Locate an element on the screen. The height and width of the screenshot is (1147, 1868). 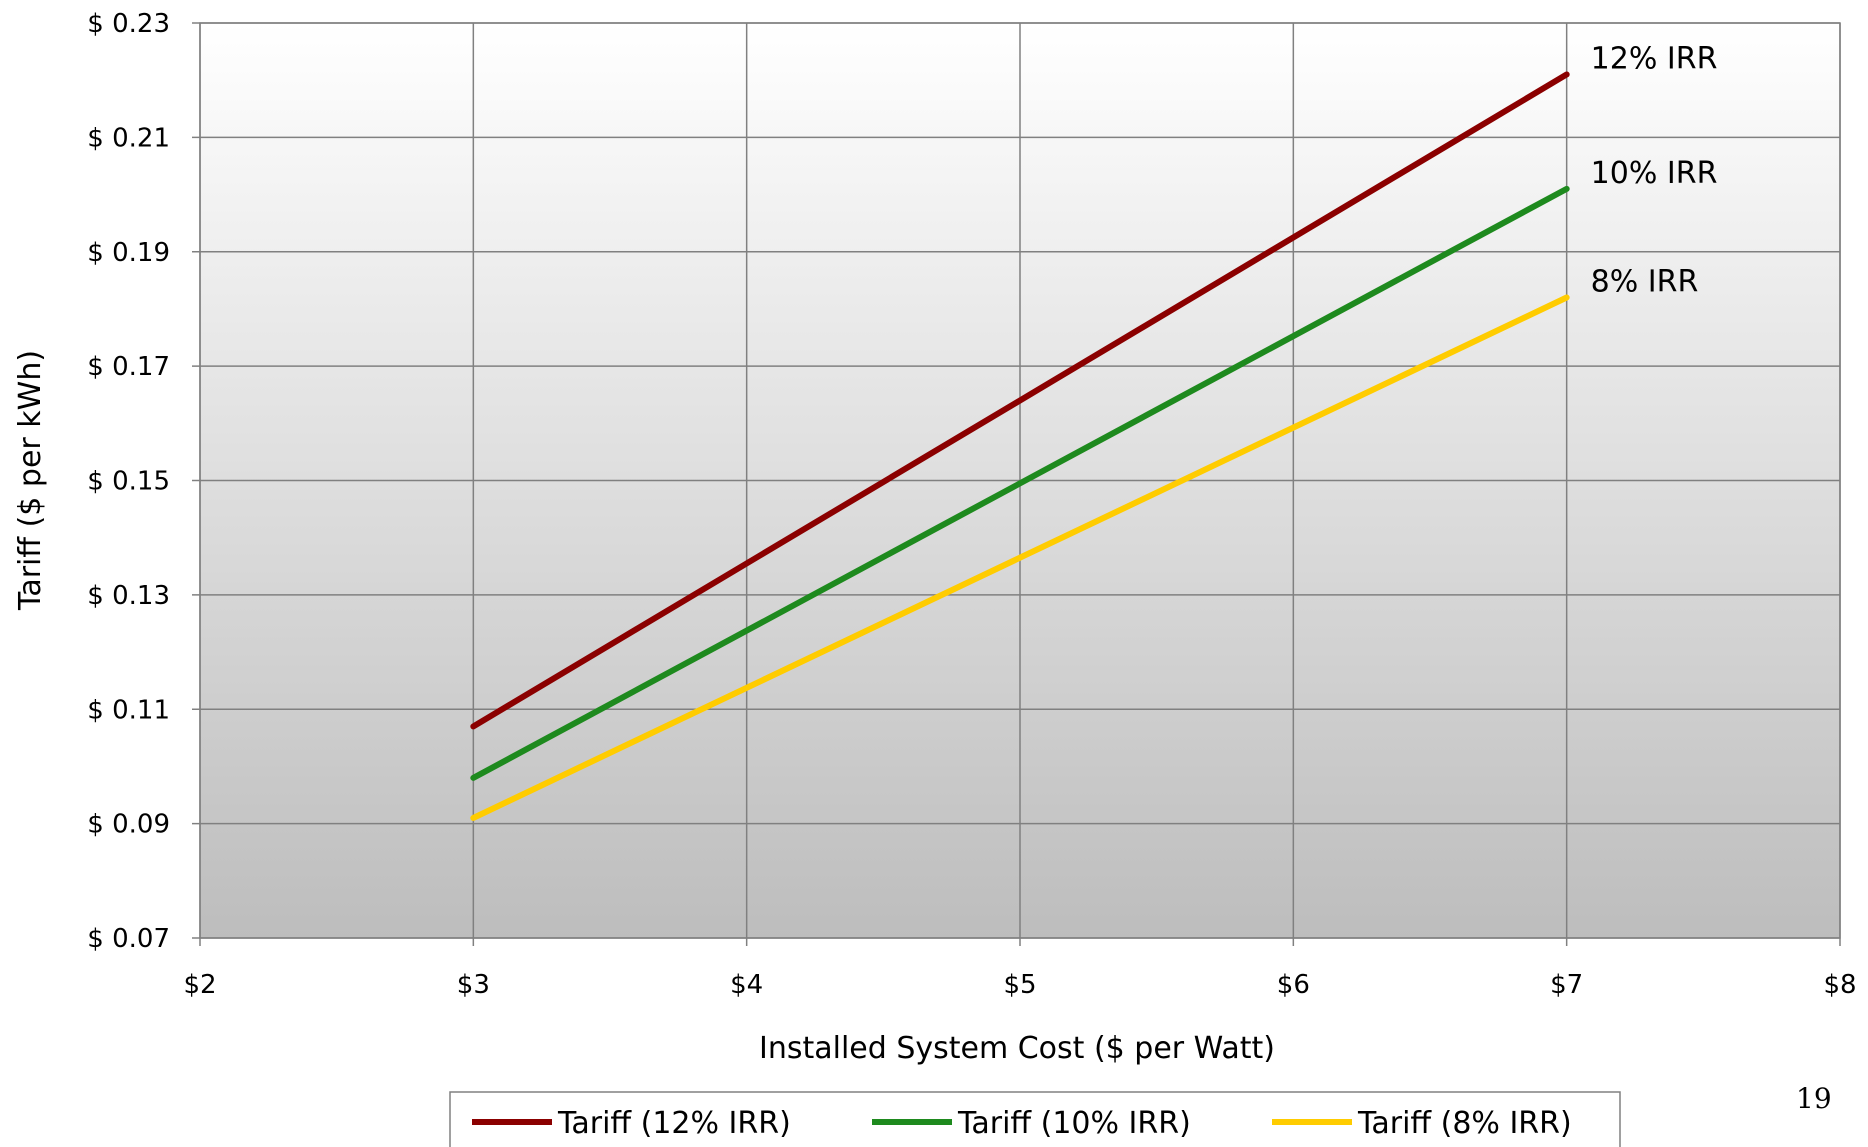
series-end-labels: 12% IRR 10% IRR 8% IRR is located at coordinates (1654, 170).